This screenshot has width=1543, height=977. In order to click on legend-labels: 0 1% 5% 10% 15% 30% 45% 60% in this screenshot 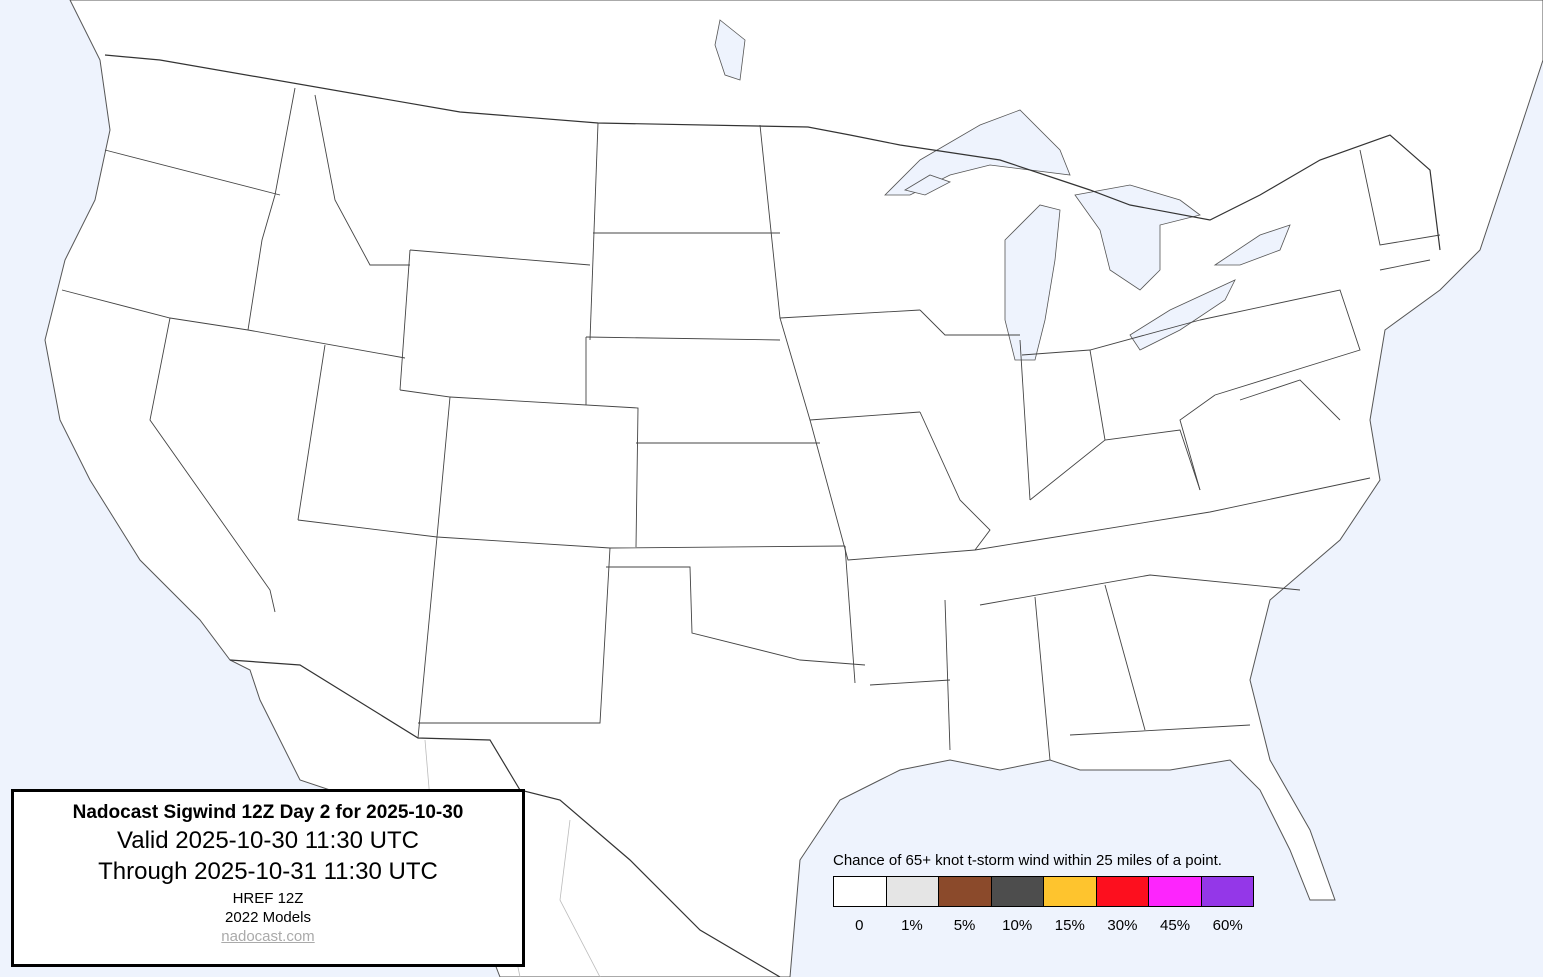, I will do `click(1043, 925)`.